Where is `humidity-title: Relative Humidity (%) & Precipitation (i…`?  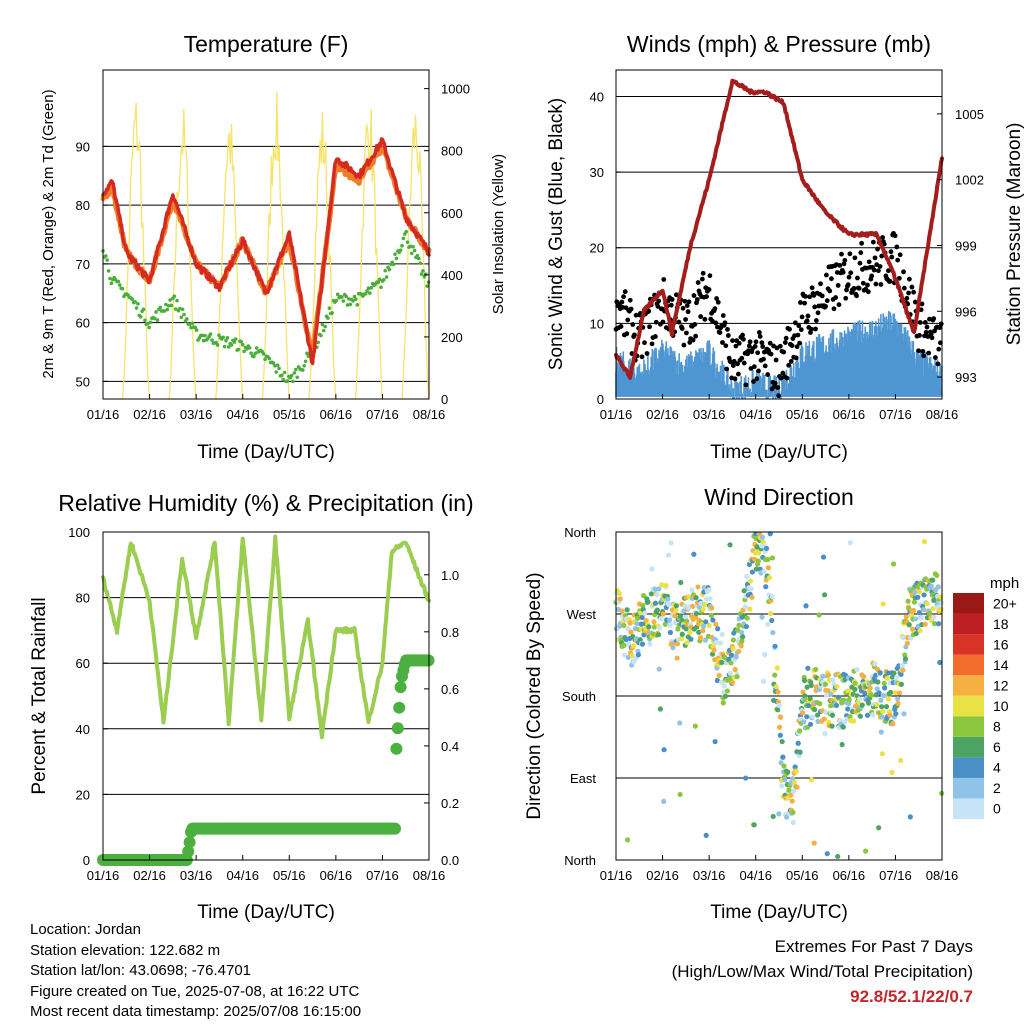
humidity-title: Relative Humidity (%) & Precipitation (i… is located at coordinates (265, 503).